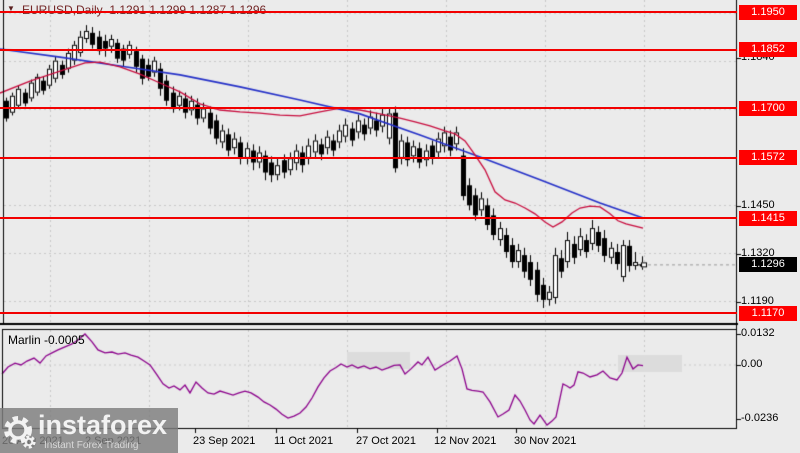  I want to click on indicator-current-value: -0.0005, so click(64, 340).